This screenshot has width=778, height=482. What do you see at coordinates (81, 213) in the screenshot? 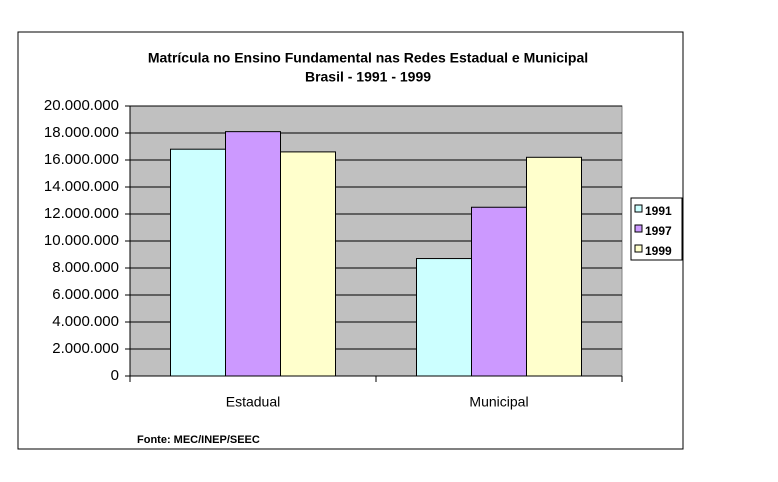
I see `y-tick-label: 12.000.000` at bounding box center [81, 213].